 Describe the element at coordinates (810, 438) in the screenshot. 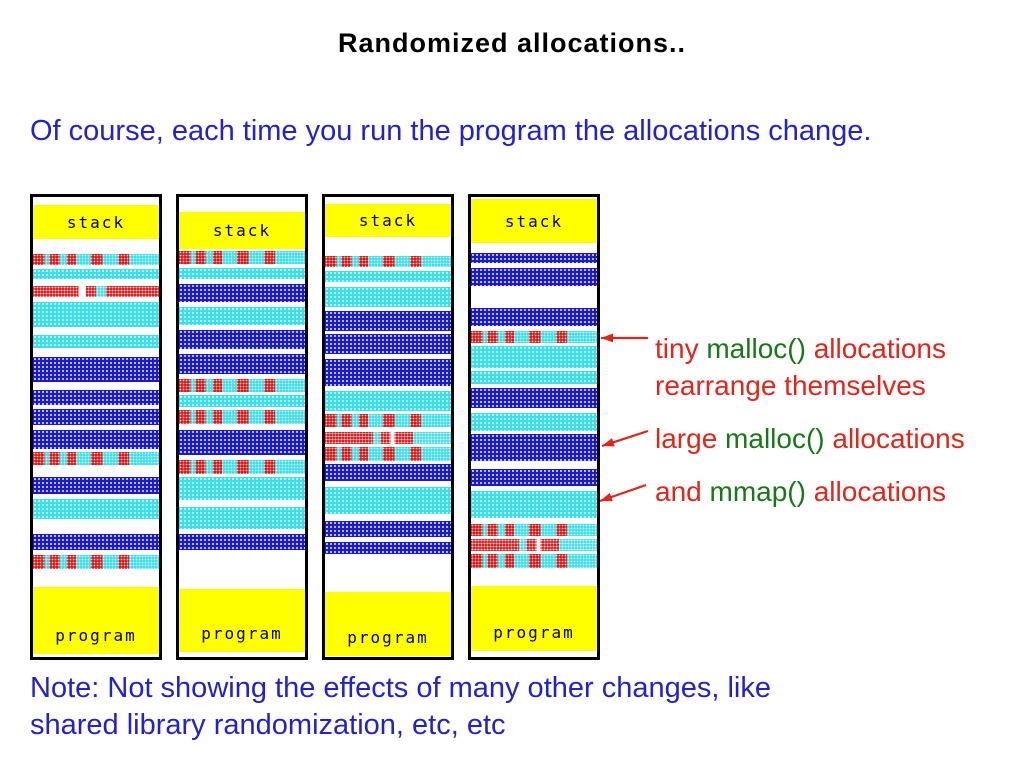

I see `annotation-large-malloc: large malloc() allocations` at that location.